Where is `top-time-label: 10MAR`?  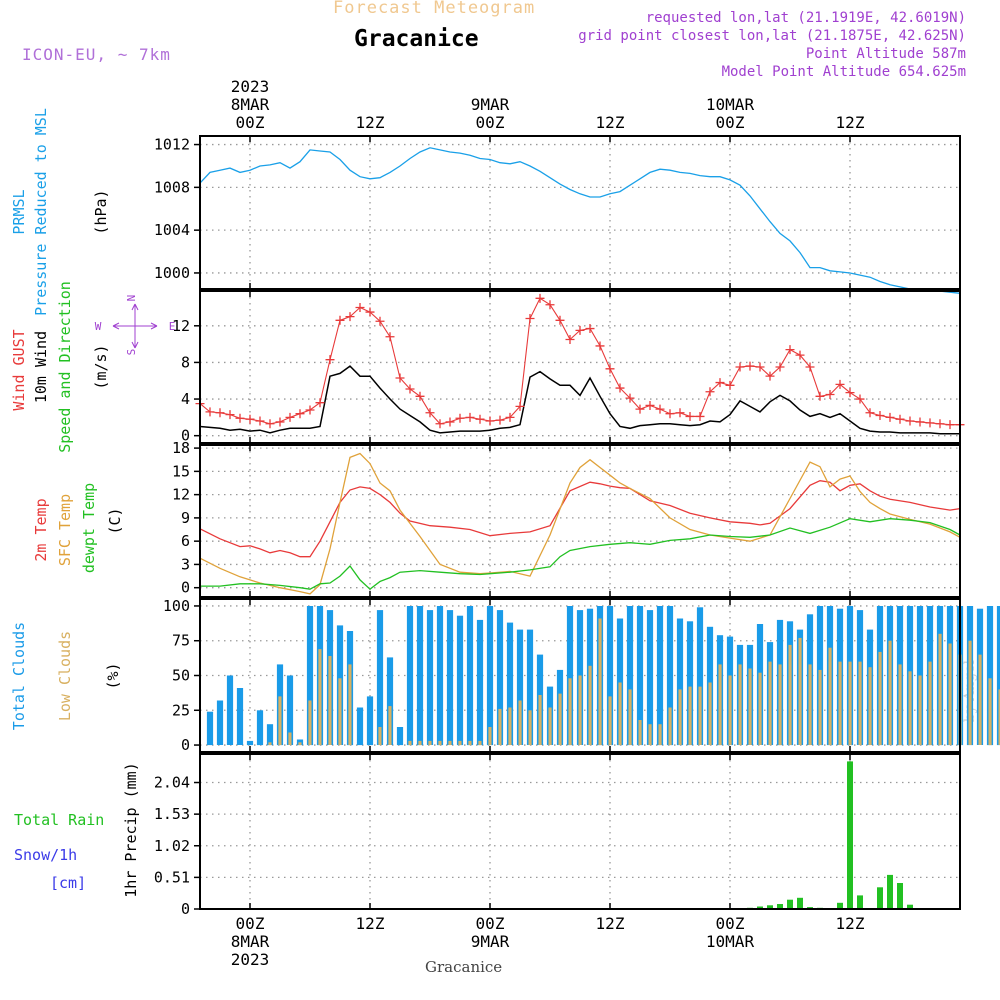
top-time-label: 10MAR is located at coordinates (730, 104).